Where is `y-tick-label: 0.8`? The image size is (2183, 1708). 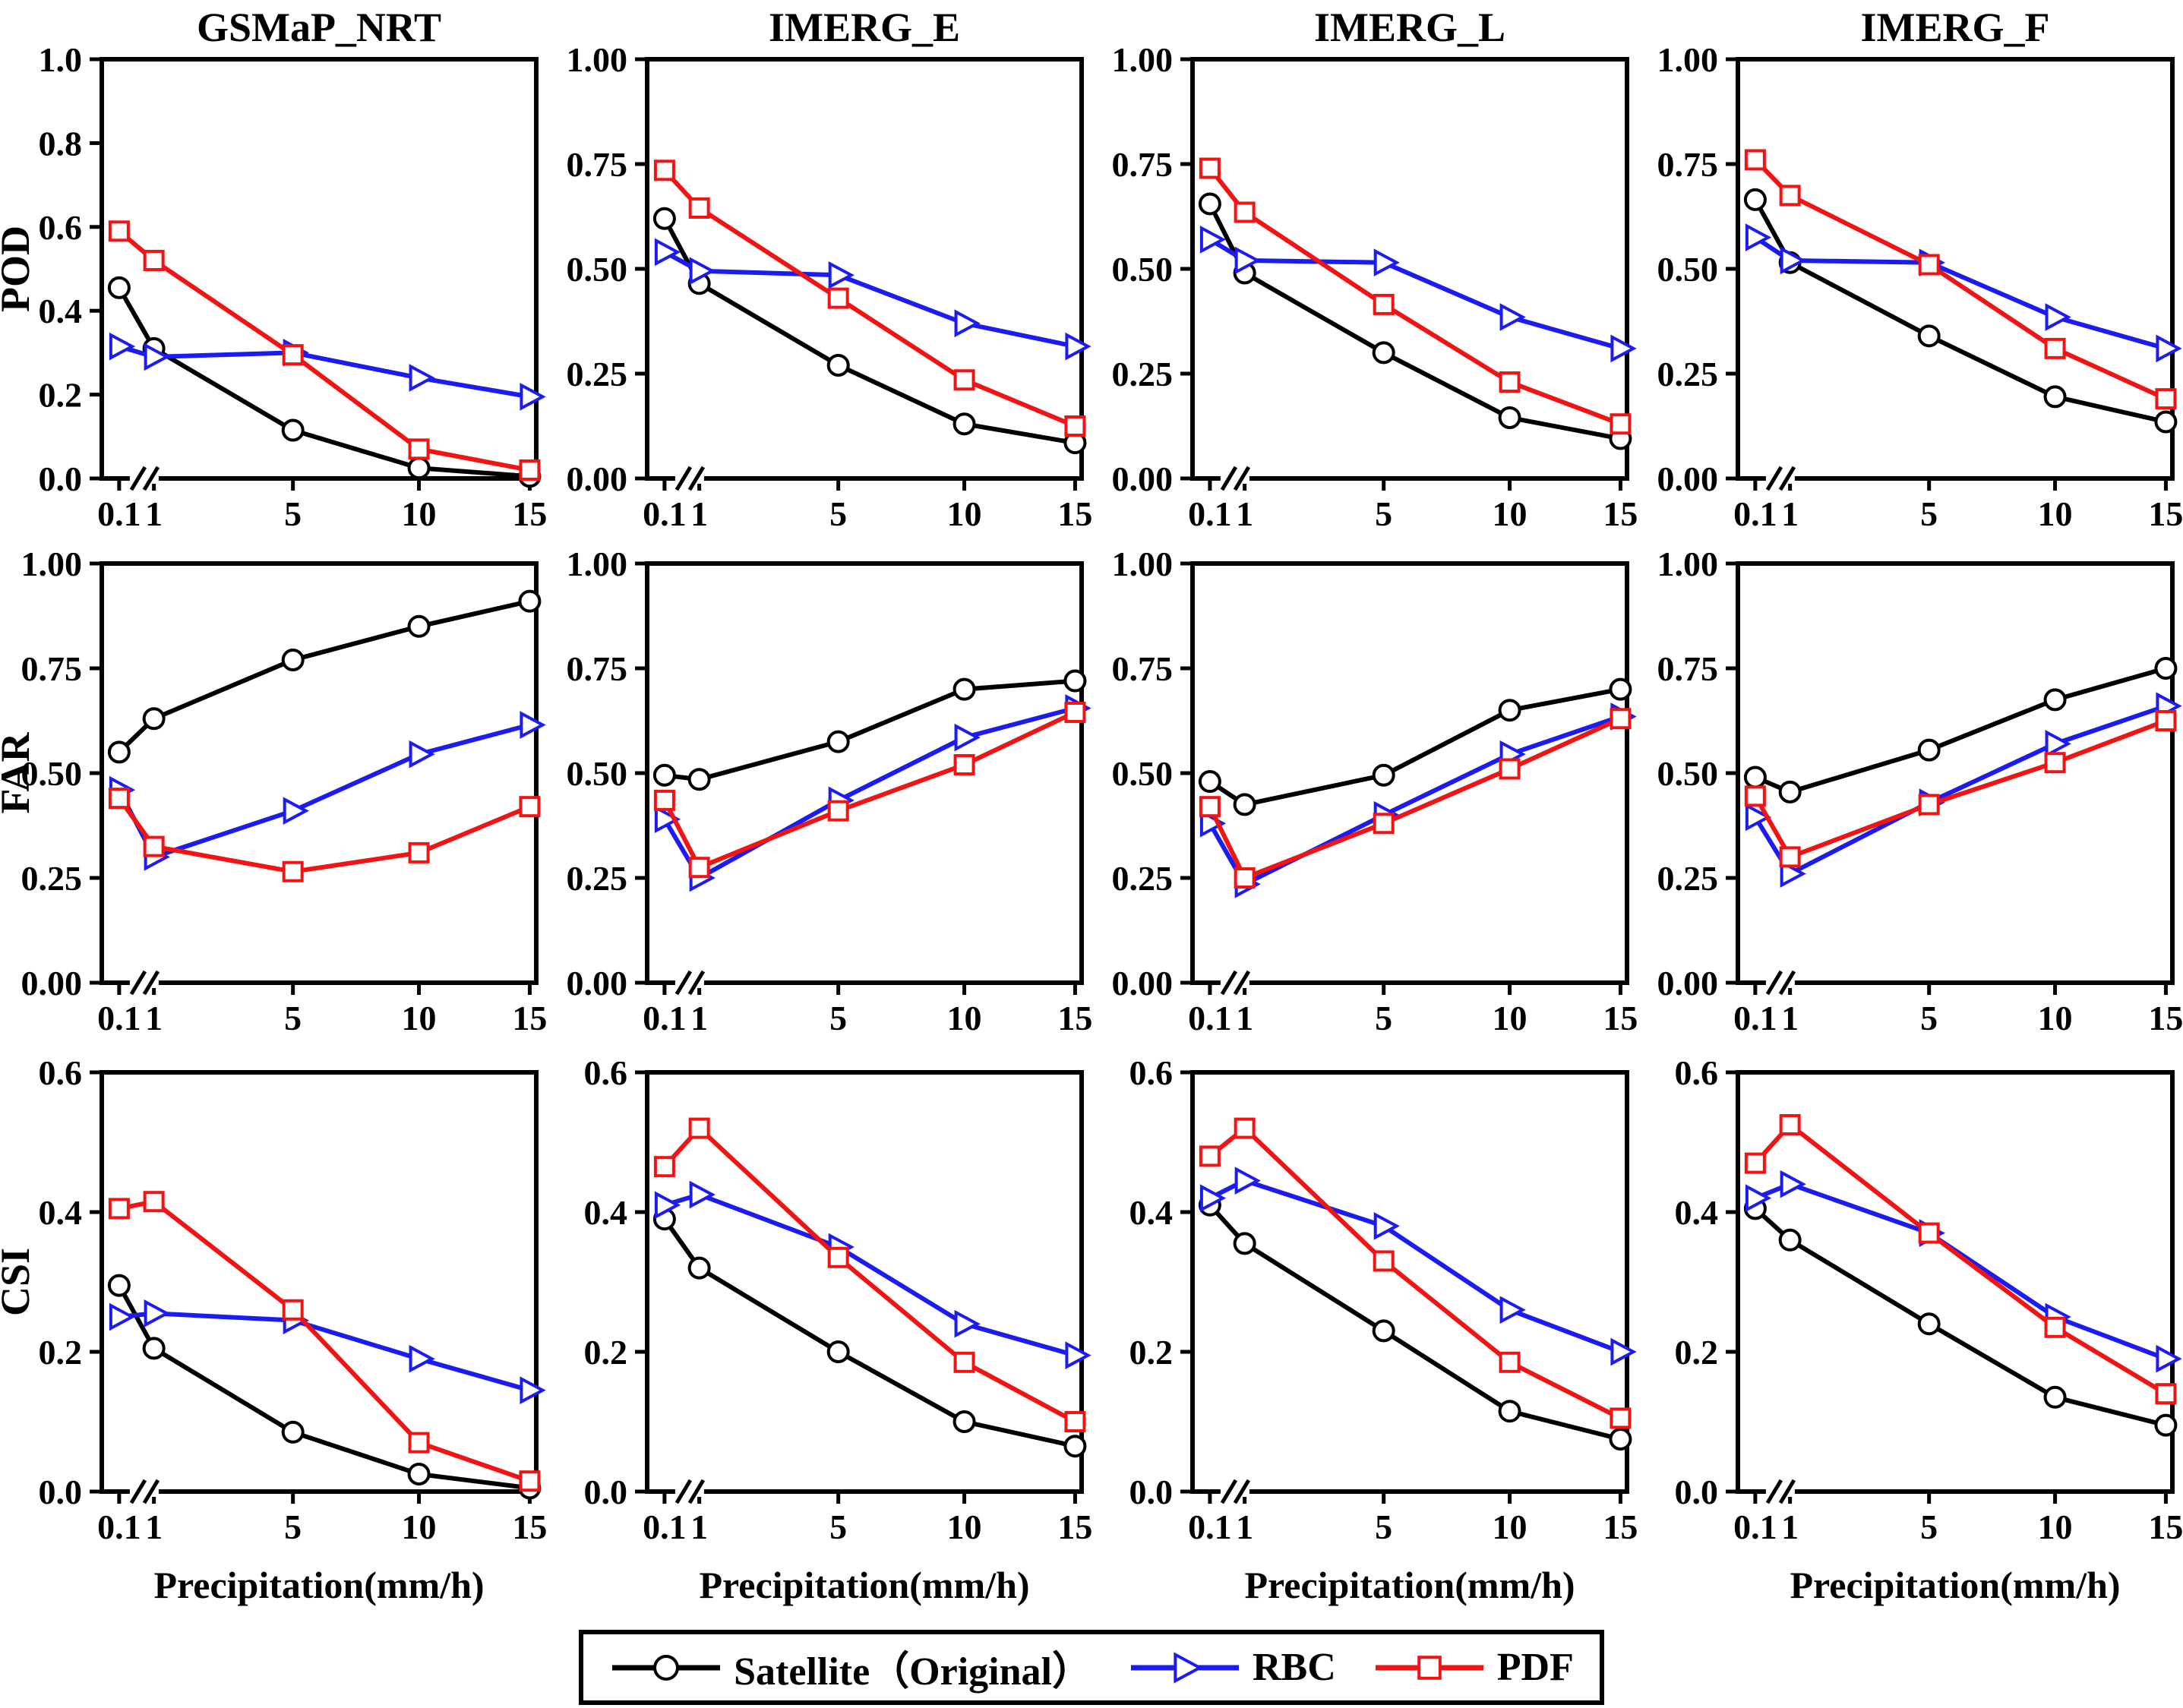 y-tick-label: 0.8 is located at coordinates (61, 143).